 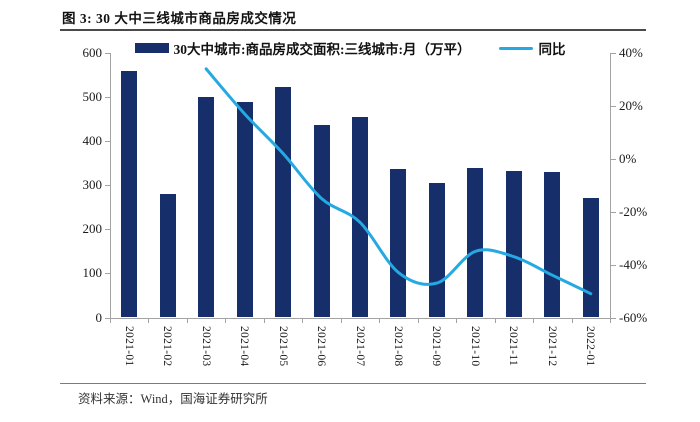 I want to click on footer-rule, so click(x=353, y=383).